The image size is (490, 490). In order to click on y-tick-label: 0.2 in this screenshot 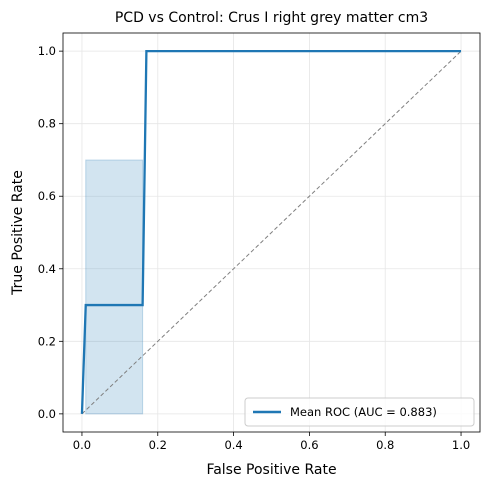, I will do `click(47, 341)`.